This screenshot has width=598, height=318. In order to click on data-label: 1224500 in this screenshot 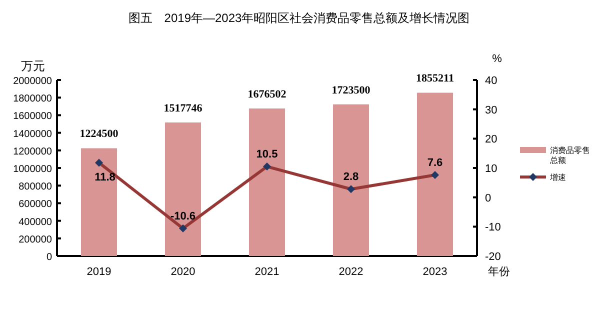, I will do `click(99, 134)`.